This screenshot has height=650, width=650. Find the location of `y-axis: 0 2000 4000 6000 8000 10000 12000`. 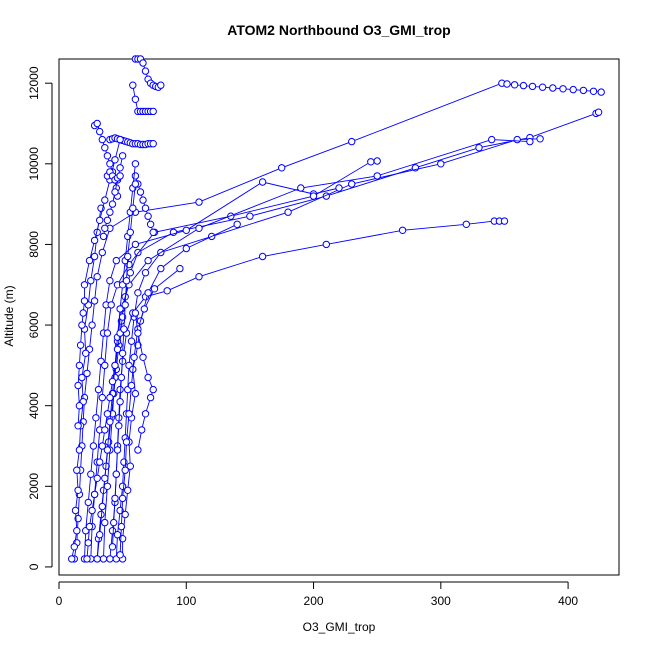

y-axis: 0 2000 4000 6000 8000 10000 12000 is located at coordinates (40, 318).